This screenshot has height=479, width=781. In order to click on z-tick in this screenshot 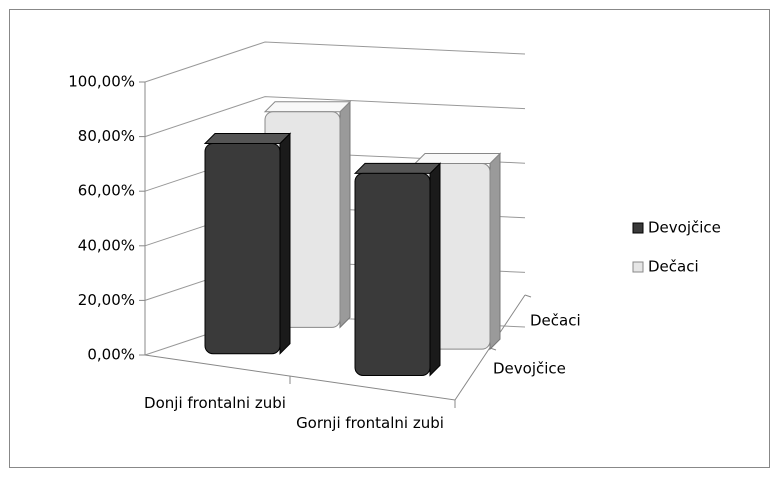, I will do `click(528, 296)`.